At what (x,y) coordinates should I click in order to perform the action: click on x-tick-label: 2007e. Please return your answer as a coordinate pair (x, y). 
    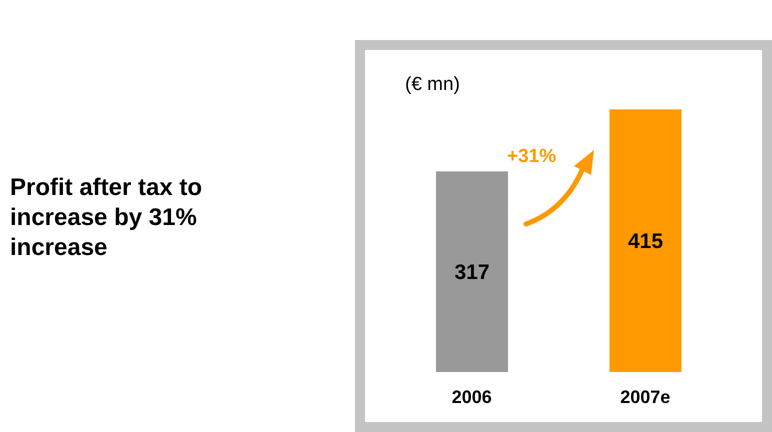
    Looking at the image, I should click on (645, 396).